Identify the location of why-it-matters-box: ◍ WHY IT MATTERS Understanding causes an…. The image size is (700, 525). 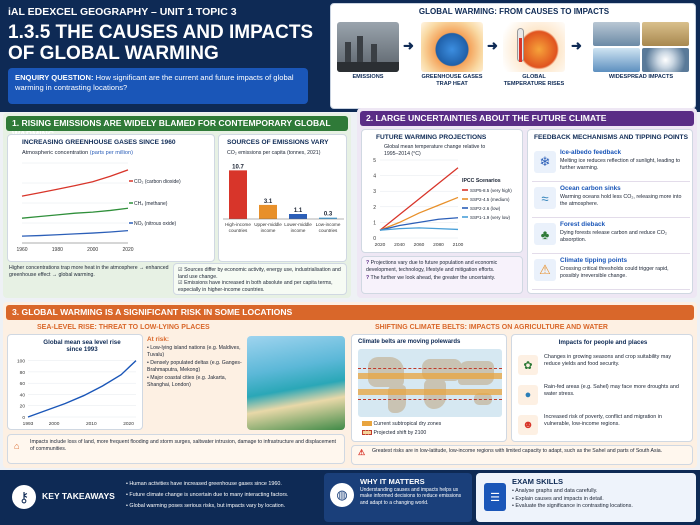
(398, 497).